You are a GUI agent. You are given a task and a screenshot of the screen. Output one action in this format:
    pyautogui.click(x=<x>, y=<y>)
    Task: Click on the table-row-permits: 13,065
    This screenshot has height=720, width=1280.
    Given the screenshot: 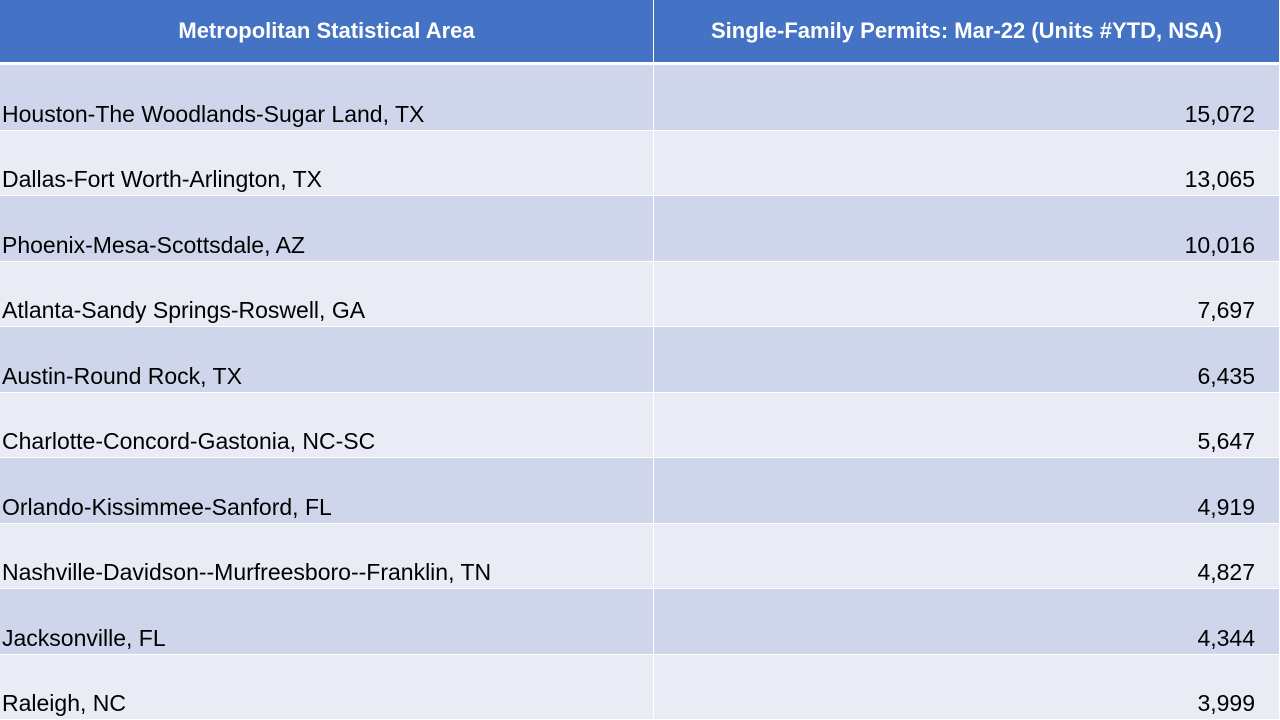 What is the action you would take?
    pyautogui.click(x=967, y=163)
    